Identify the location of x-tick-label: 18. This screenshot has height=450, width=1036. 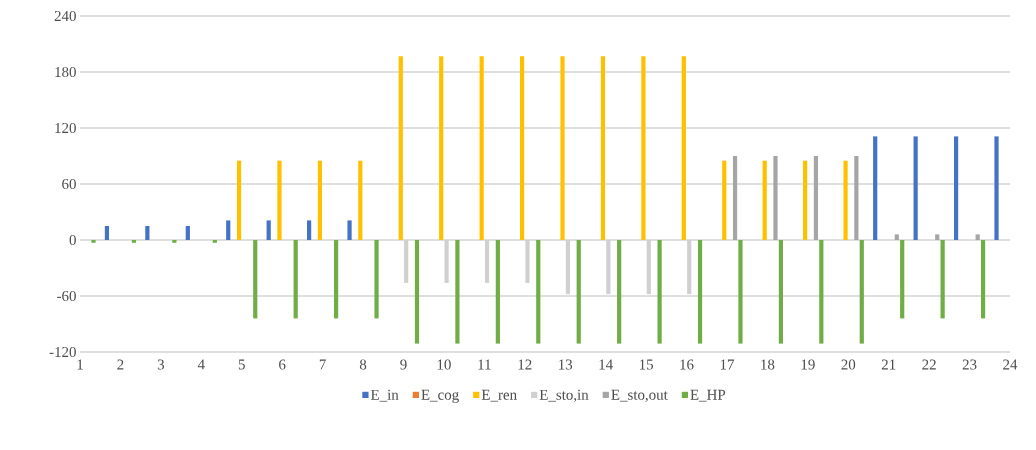
(768, 364).